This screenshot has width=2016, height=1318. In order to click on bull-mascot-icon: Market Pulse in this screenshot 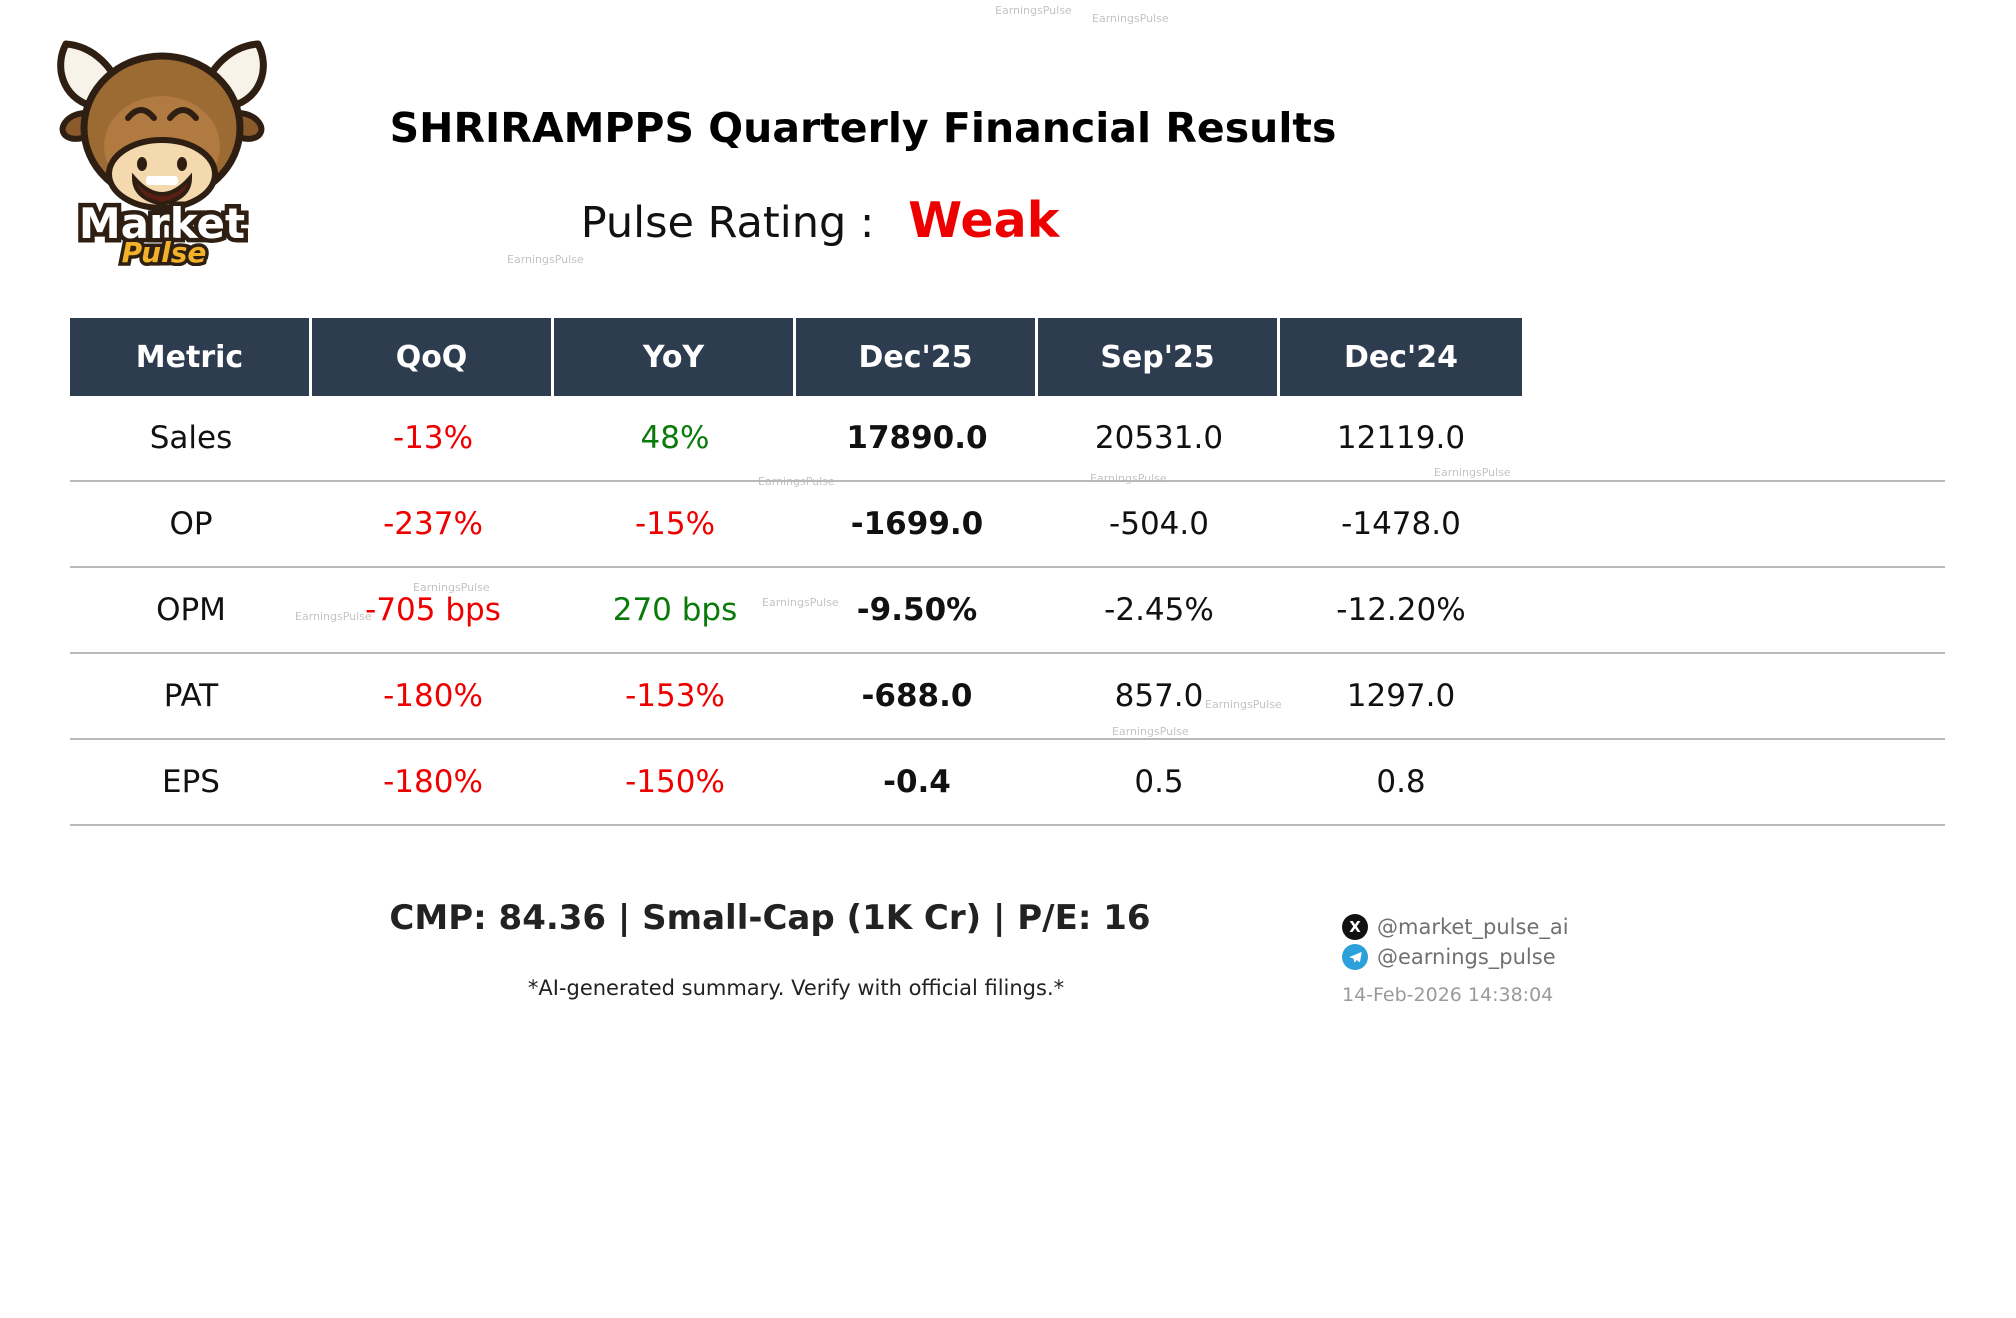, I will do `click(162, 156)`.